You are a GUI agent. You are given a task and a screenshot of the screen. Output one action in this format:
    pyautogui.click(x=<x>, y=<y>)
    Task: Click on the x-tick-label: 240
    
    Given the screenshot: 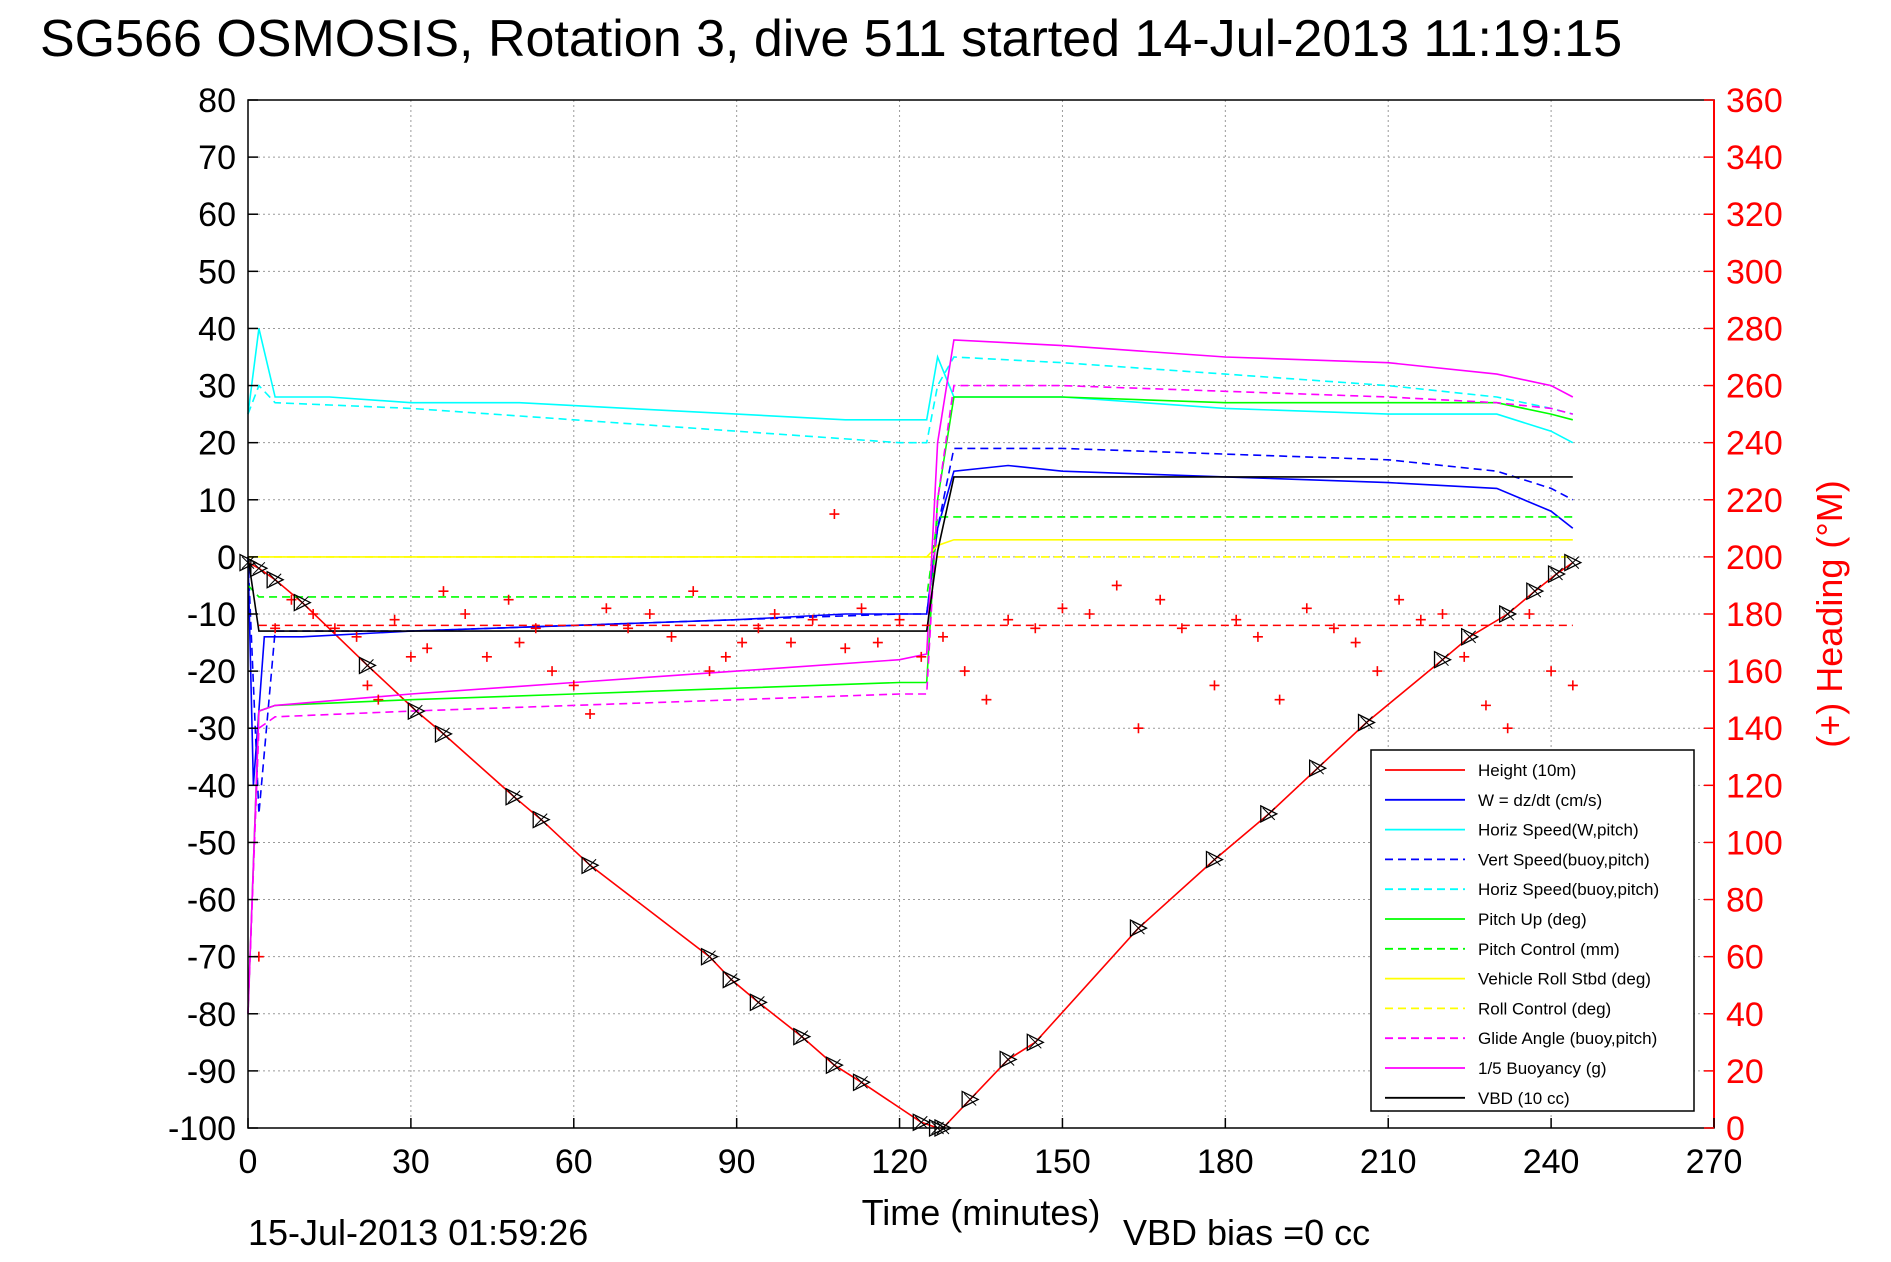 What is the action you would take?
    pyautogui.click(x=1551, y=1162)
    